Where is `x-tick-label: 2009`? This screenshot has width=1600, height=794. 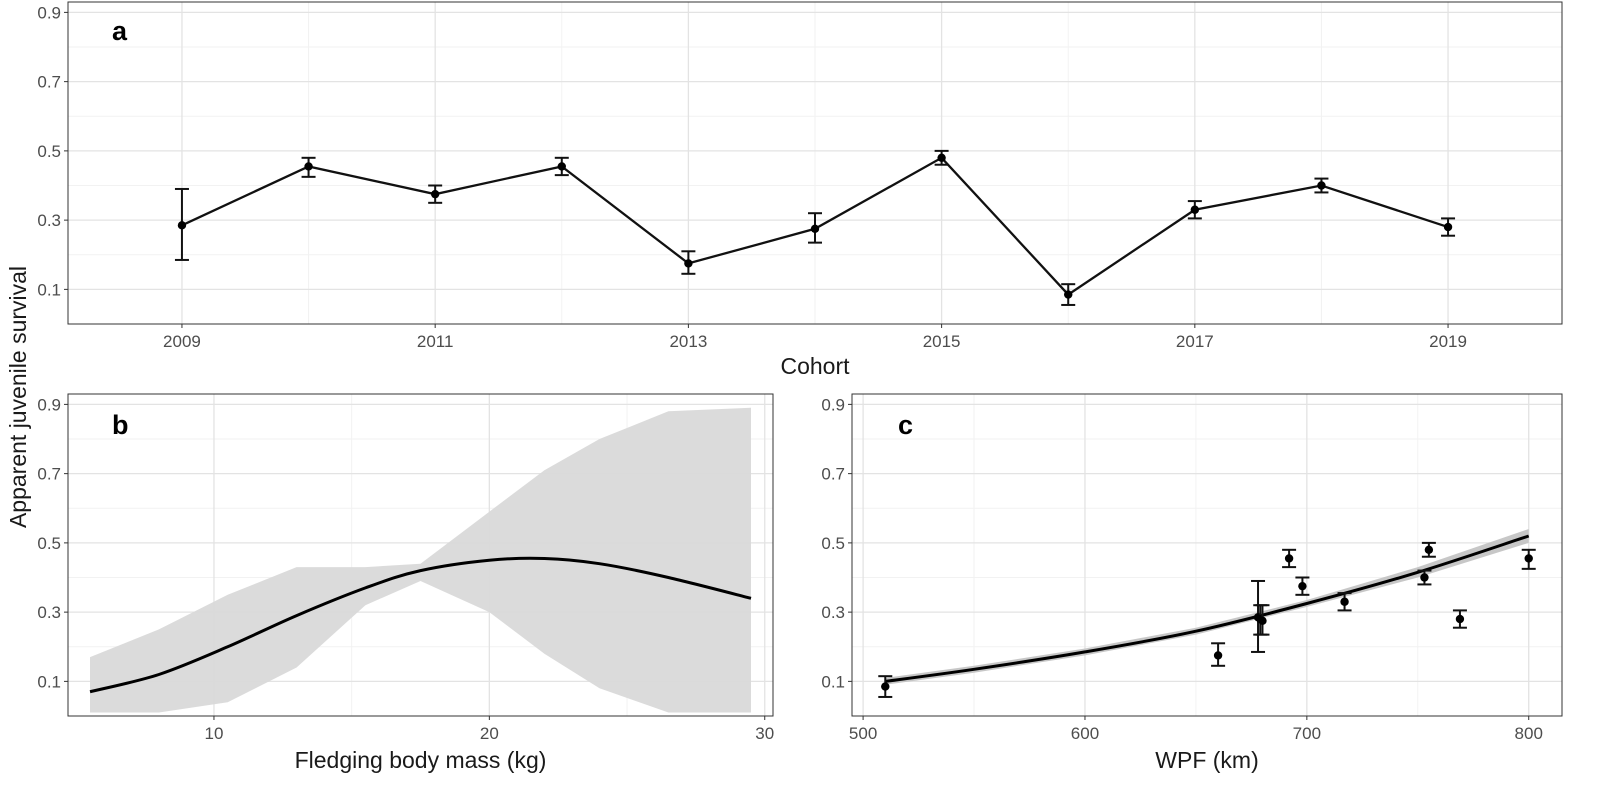 x-tick-label: 2009 is located at coordinates (182, 341).